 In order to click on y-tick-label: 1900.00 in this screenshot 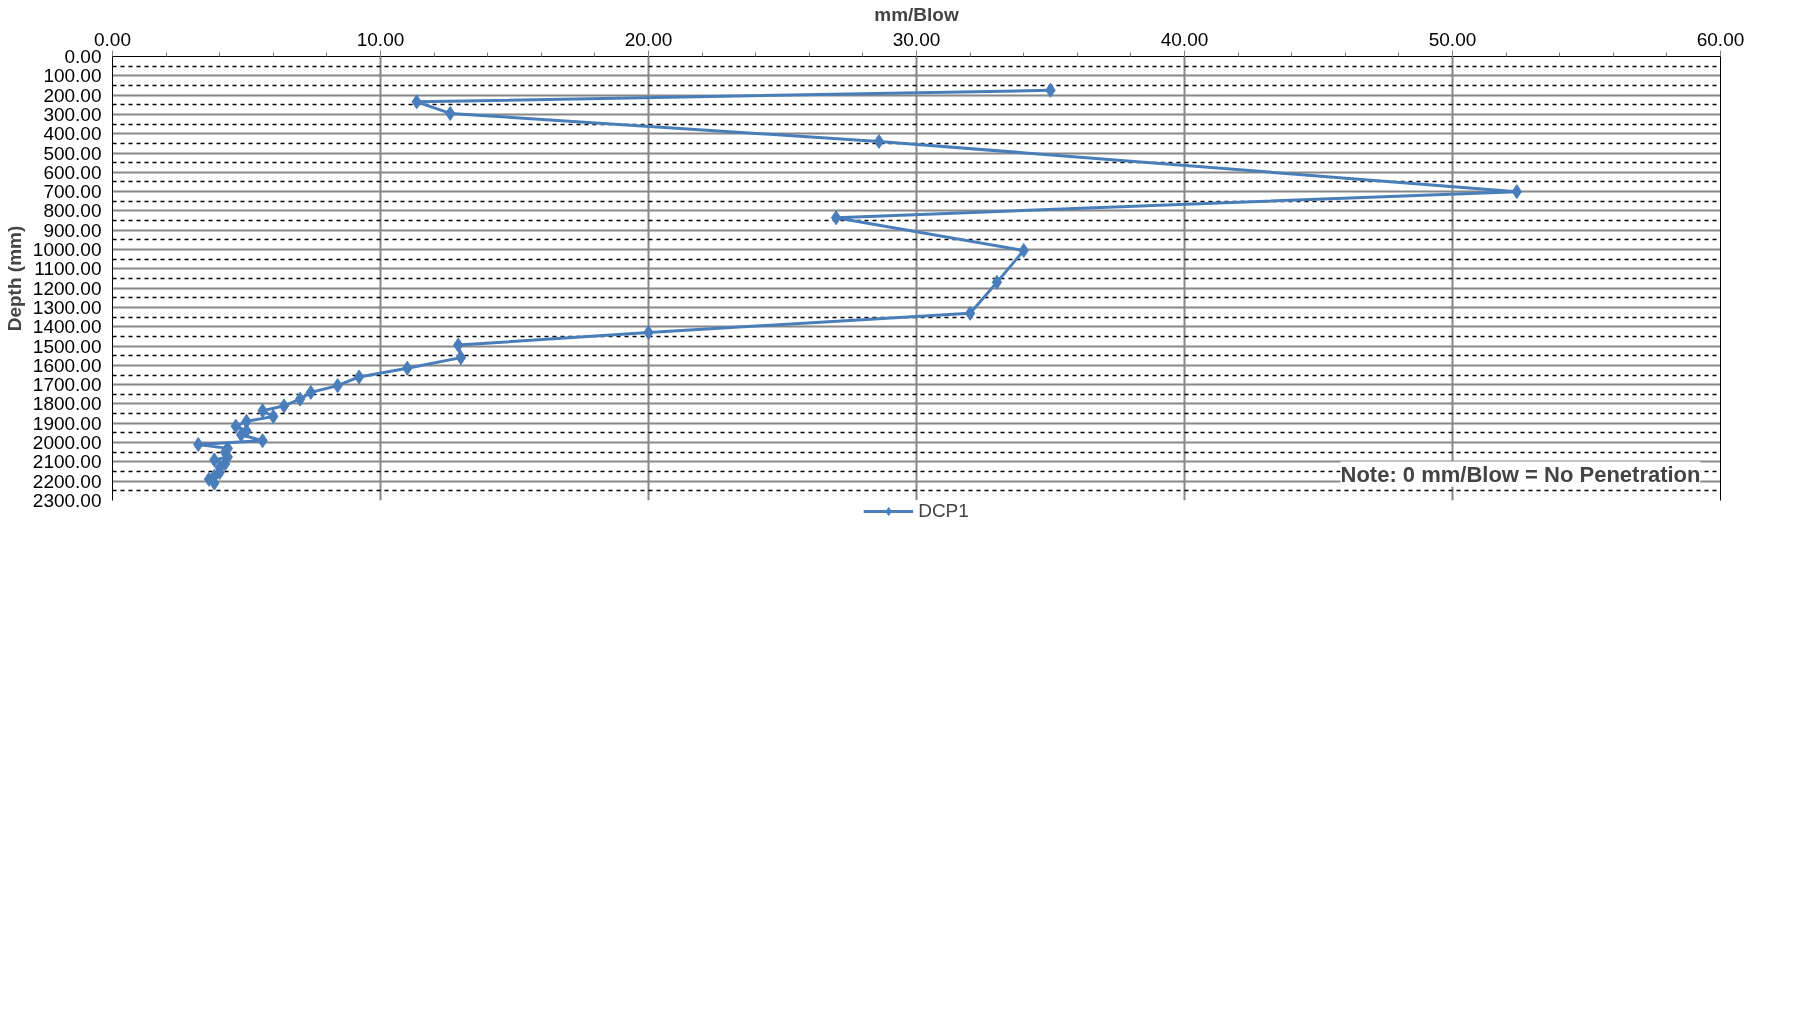, I will do `click(67, 423)`.